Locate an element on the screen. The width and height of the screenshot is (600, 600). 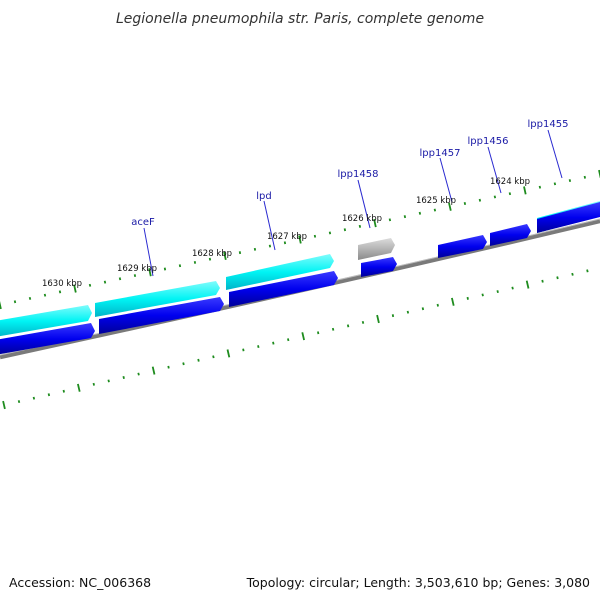
cds-reverse-left is located at coordinates (47, 339).